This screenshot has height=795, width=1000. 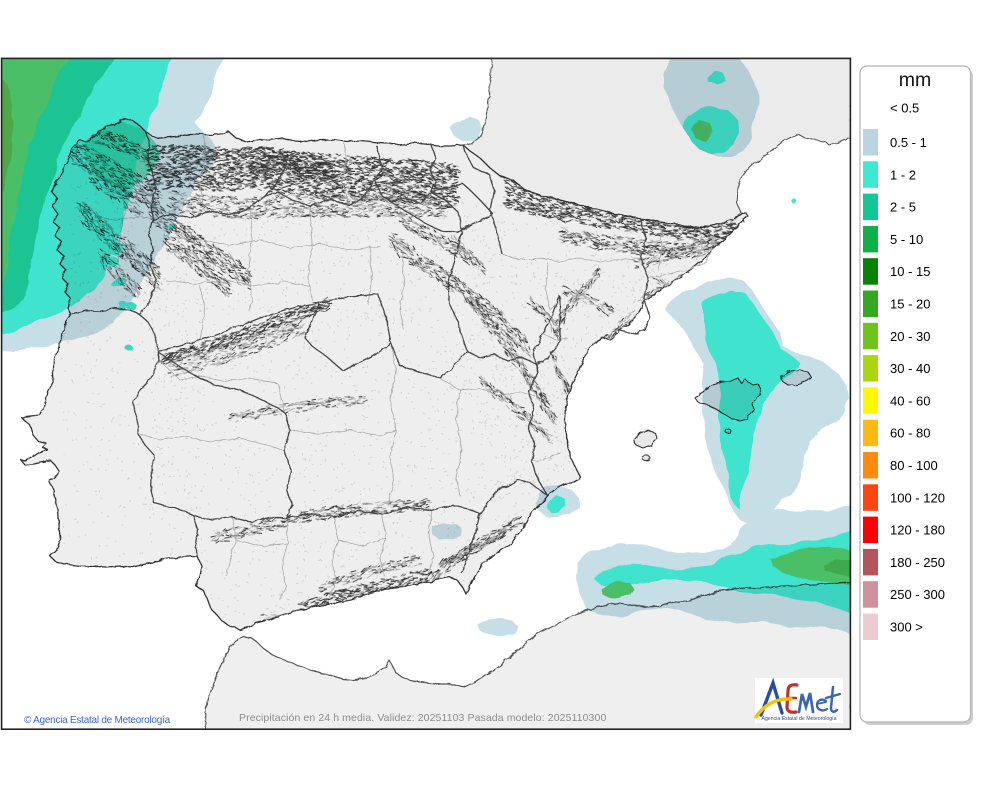 I want to click on svg-text: 250 - 300, so click(x=917, y=594).